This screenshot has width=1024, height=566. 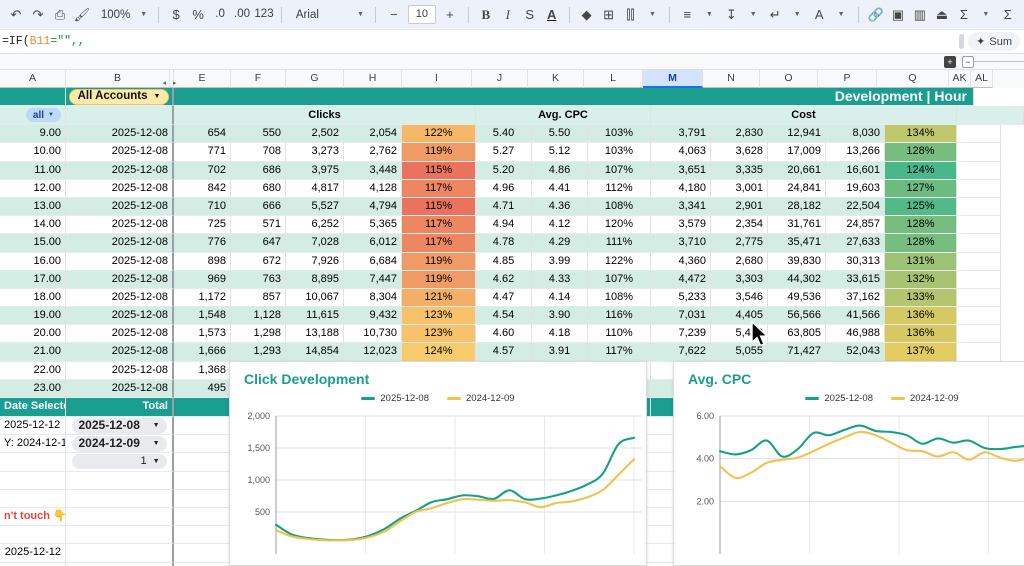 I want to click on bold-icon: B, so click(x=486, y=14).